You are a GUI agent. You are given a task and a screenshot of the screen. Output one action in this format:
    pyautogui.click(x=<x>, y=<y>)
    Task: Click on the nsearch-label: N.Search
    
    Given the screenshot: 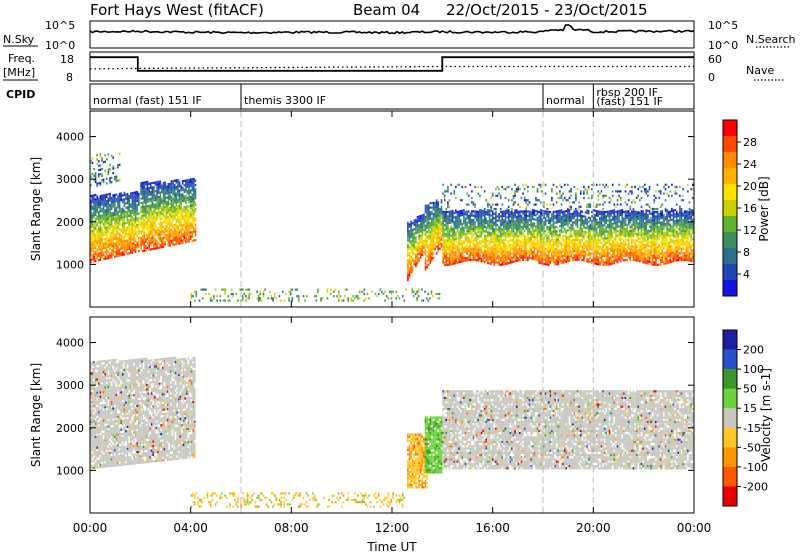 What is the action you would take?
    pyautogui.click(x=771, y=39)
    